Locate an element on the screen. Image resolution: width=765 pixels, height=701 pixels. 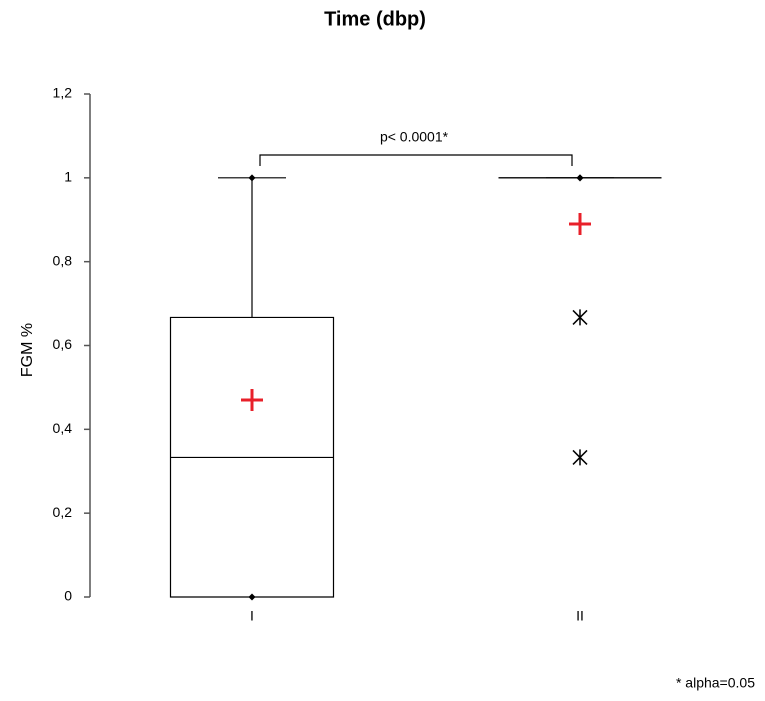
y-tick-label: 1,2 is located at coordinates (63, 93).